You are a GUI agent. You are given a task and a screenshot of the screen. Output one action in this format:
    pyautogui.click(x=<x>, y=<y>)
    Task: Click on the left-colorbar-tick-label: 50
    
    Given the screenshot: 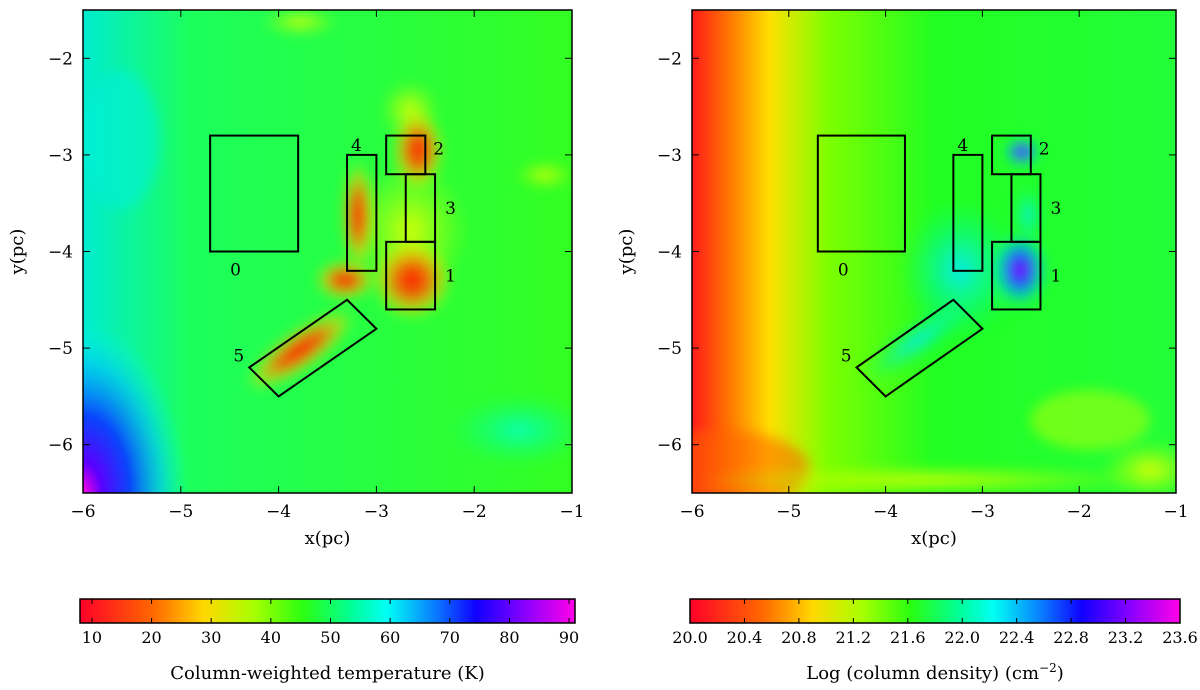 What is the action you would take?
    pyautogui.click(x=330, y=637)
    